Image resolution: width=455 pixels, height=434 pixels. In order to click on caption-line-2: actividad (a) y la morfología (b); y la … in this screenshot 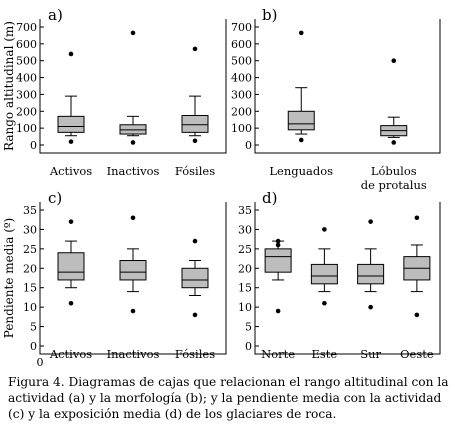, I will do `click(225, 398)`.